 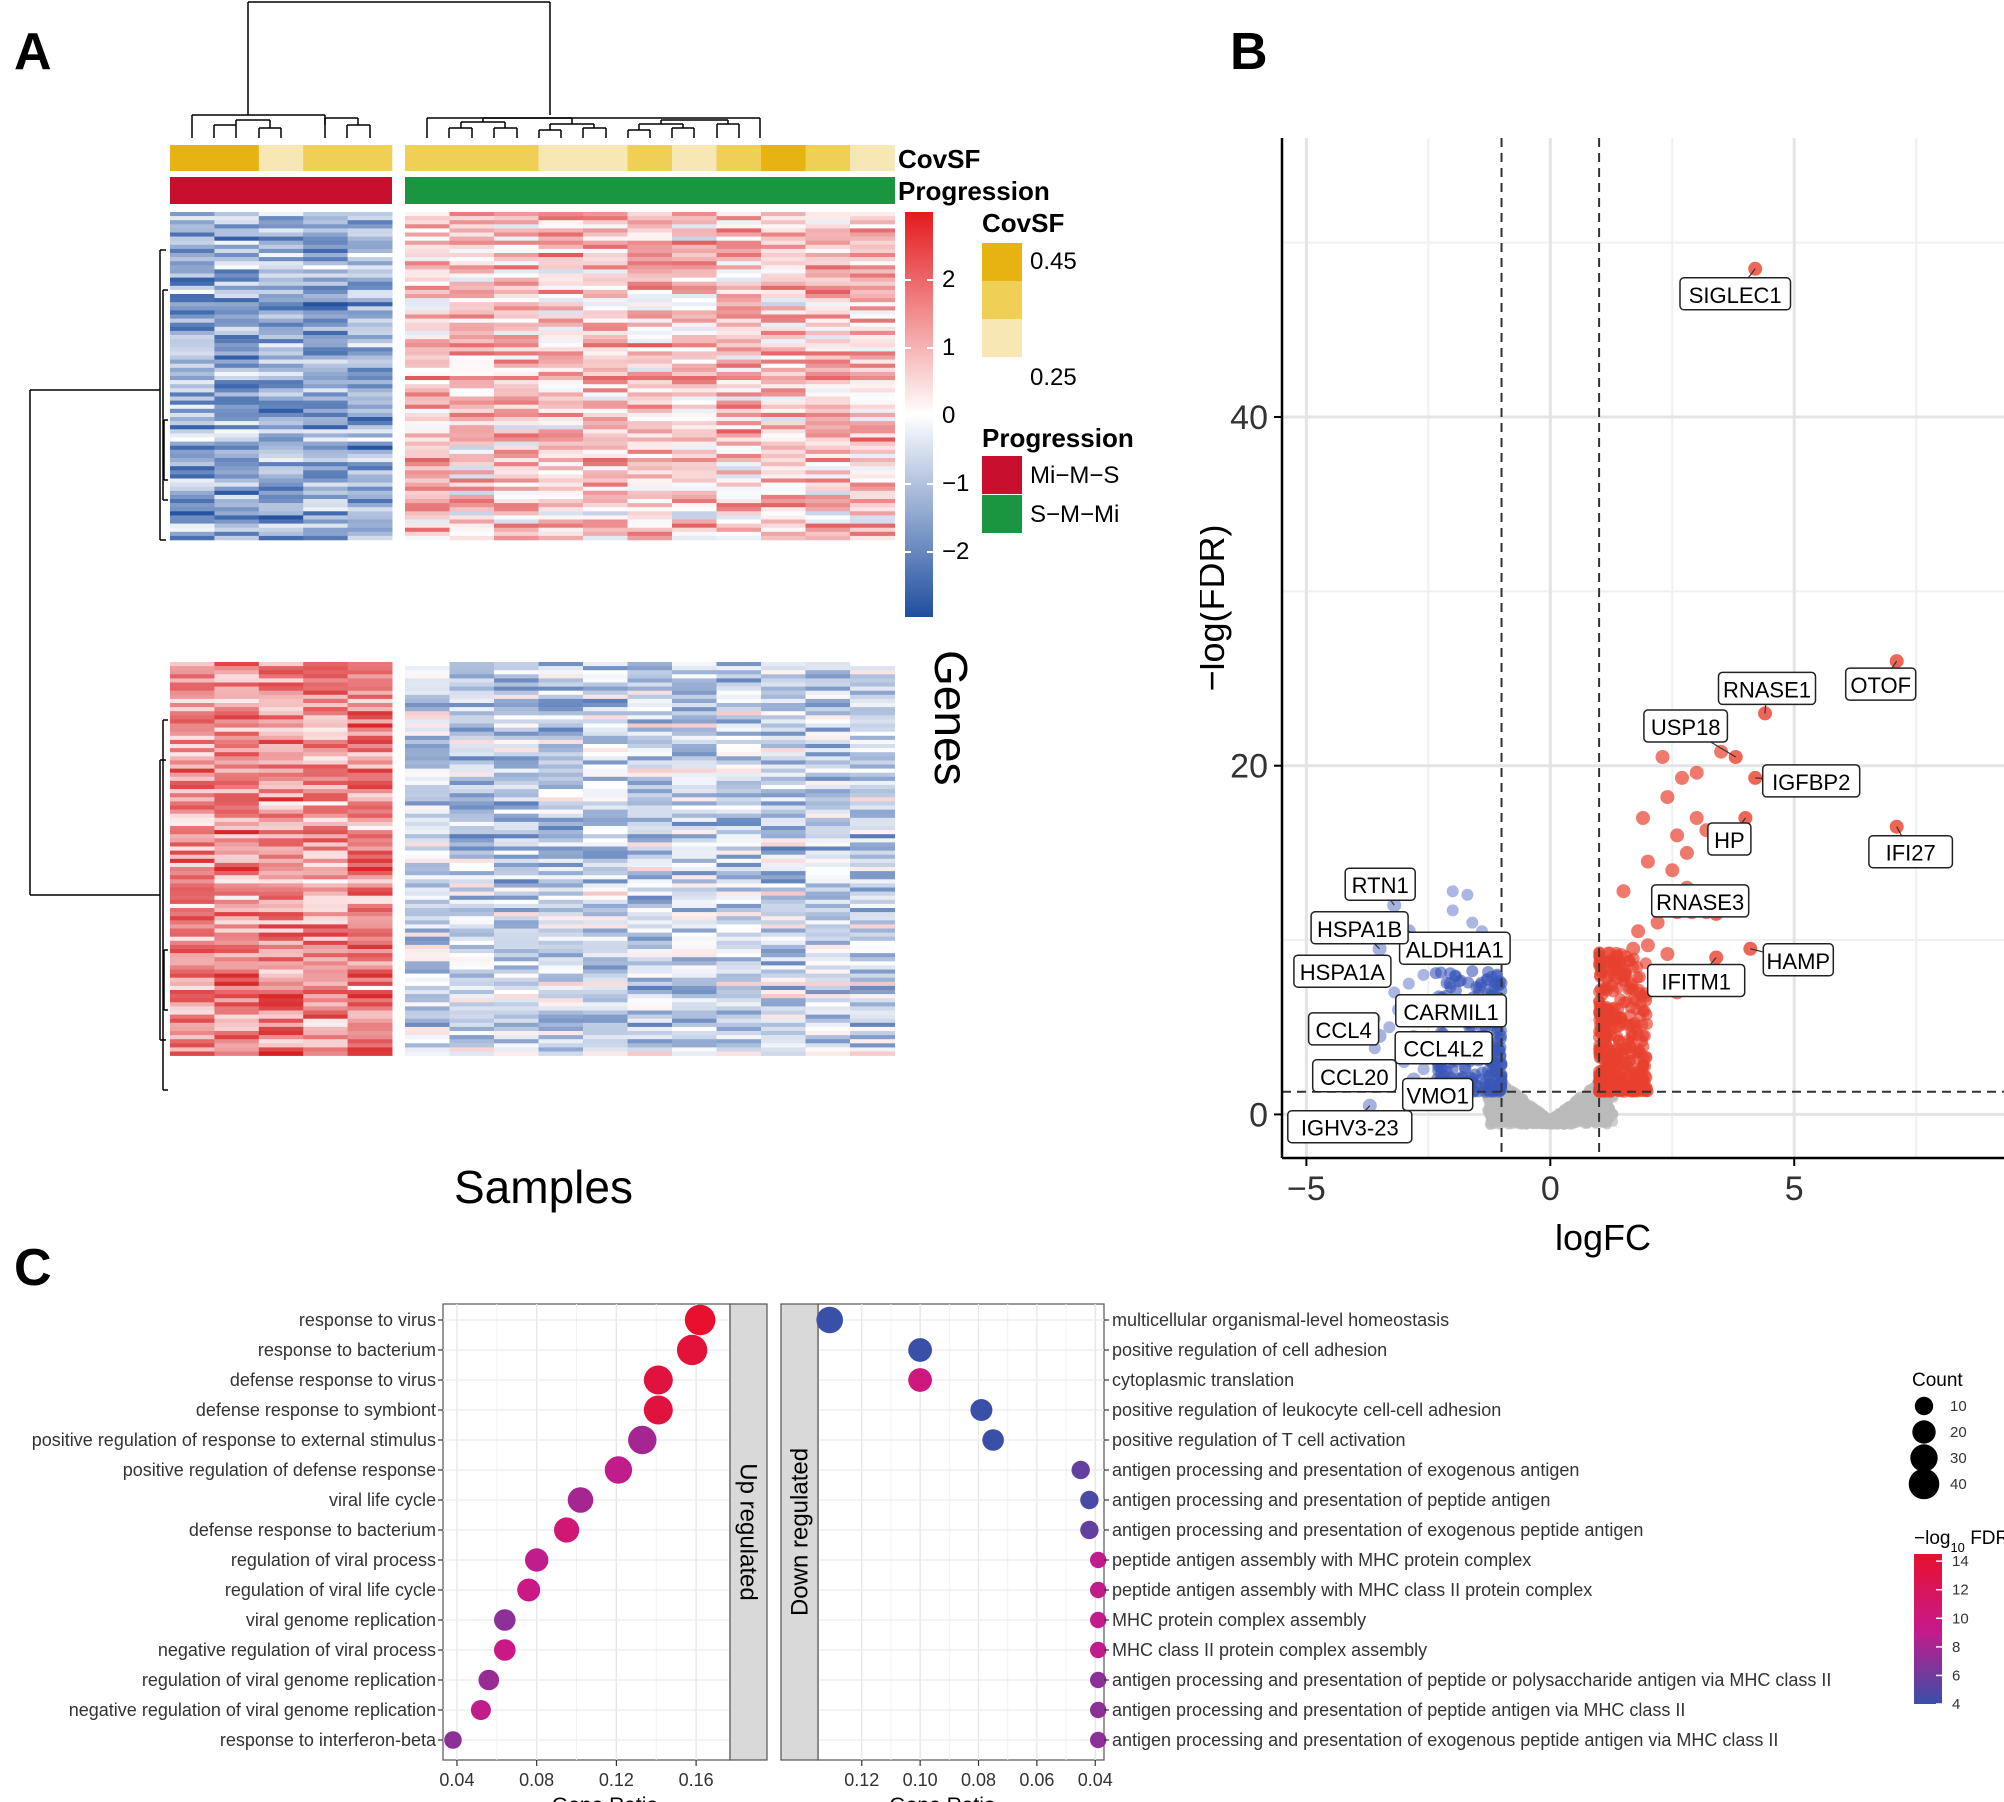 What do you see at coordinates (330, 1590) in the screenshot?
I see `go-term-label: regulation of viral life cycle` at bounding box center [330, 1590].